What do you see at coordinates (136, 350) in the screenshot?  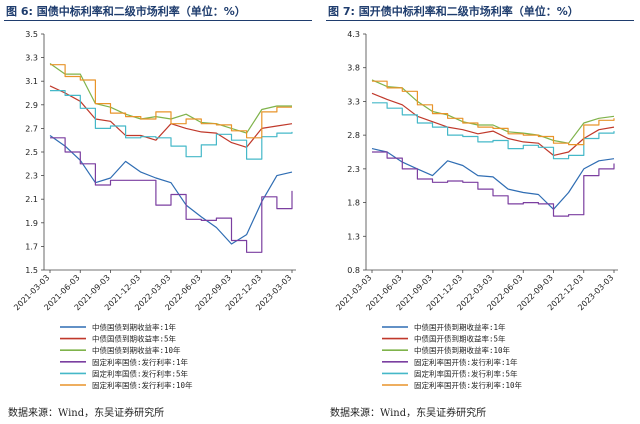 I see `legend-label: 中债国债到期收益率:10年` at bounding box center [136, 350].